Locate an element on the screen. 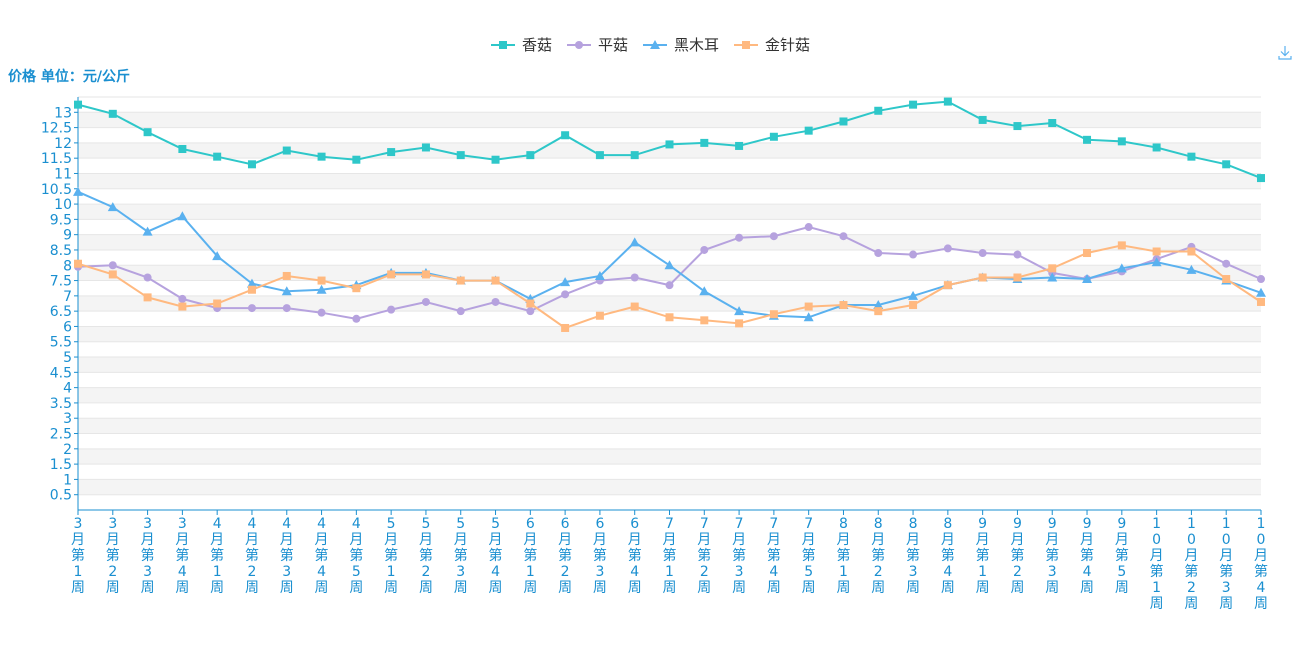  legend-item: 香菇 is located at coordinates (521, 44).